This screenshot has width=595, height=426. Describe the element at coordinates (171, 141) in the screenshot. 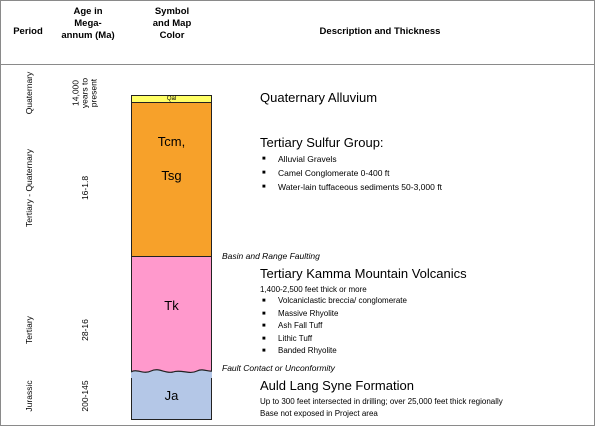

I see `unit-tcm-symbol: Tcm,` at that location.